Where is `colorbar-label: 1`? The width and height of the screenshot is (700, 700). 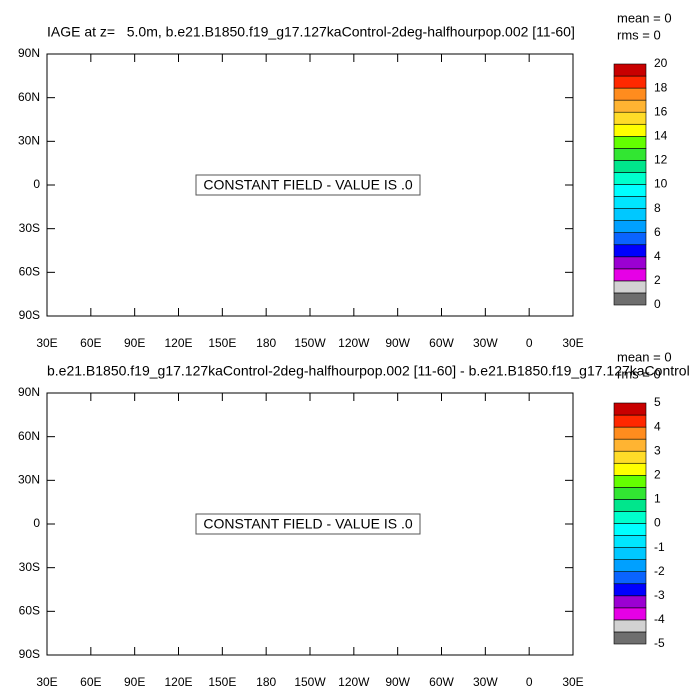
colorbar-label: 1 is located at coordinates (657, 499).